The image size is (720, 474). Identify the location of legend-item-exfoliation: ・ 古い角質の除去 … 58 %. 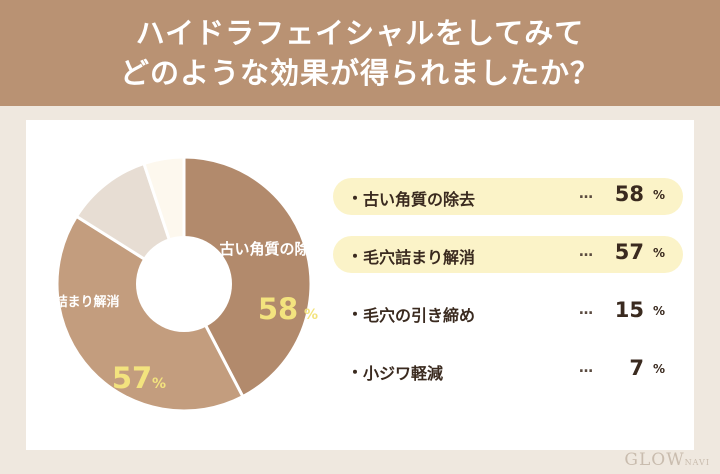
(508, 196).